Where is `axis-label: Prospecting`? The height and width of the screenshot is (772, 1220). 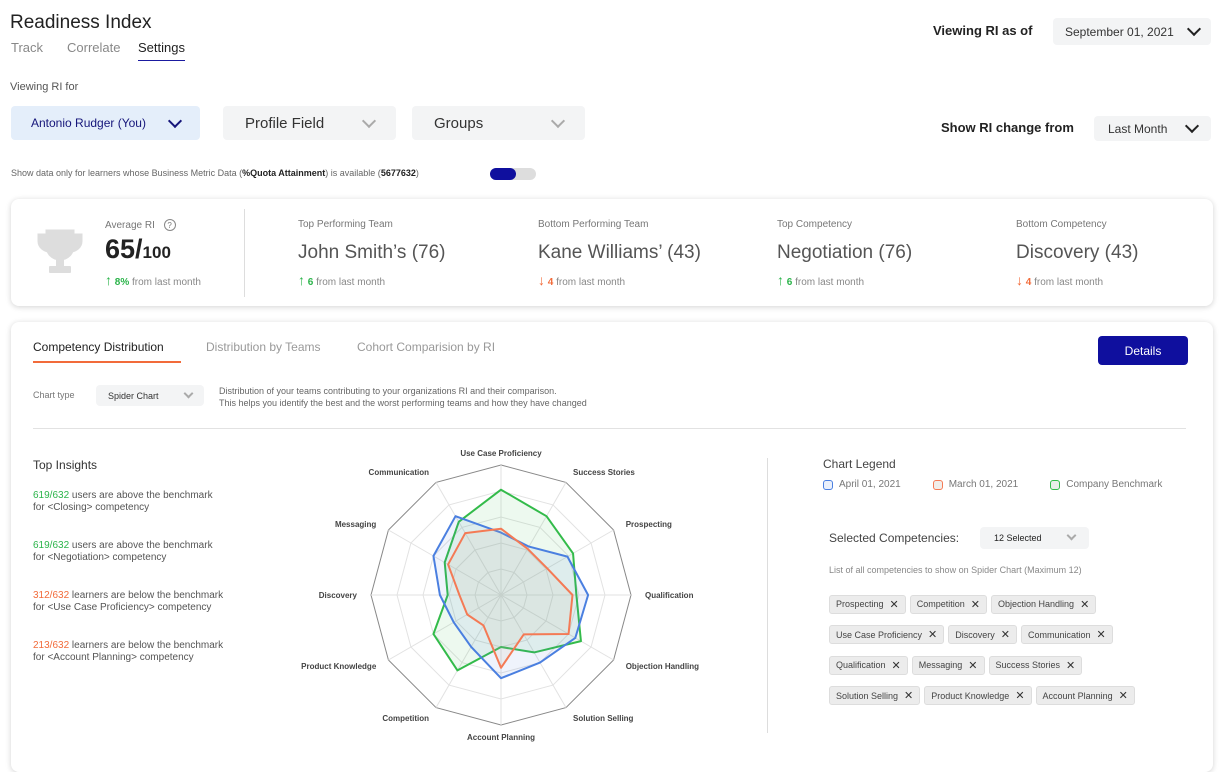
axis-label: Prospecting is located at coordinates (649, 524).